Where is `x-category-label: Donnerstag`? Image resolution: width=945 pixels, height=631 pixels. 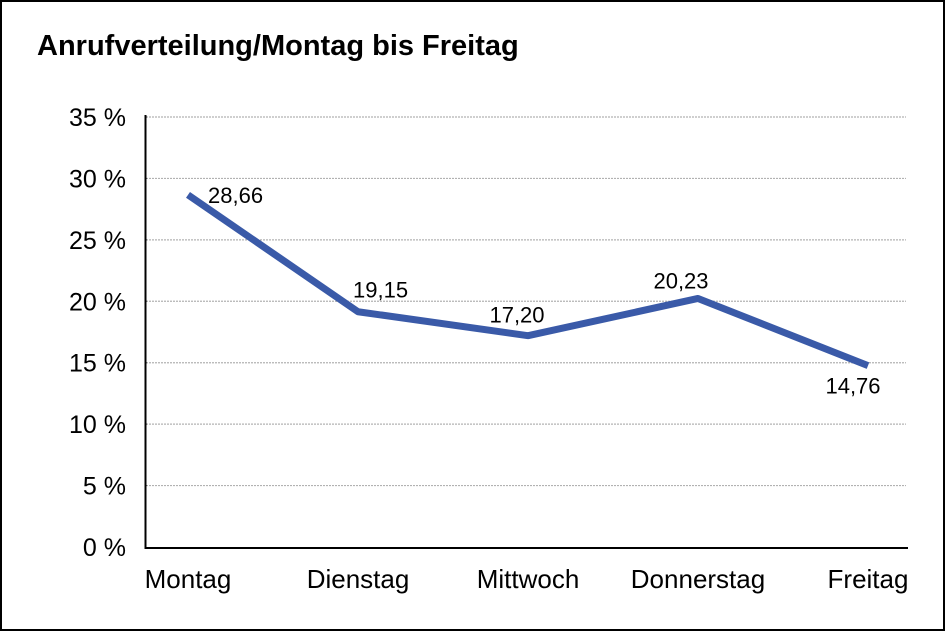 x-category-label: Donnerstag is located at coordinates (698, 579).